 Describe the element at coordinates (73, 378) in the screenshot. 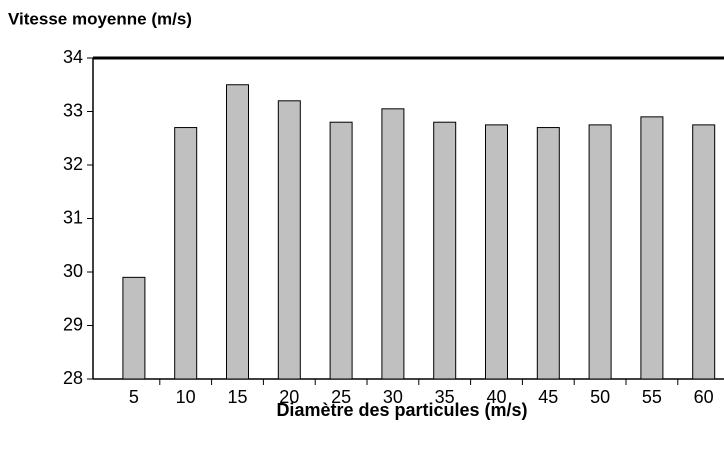

I see `y-tick-label: 28` at that location.